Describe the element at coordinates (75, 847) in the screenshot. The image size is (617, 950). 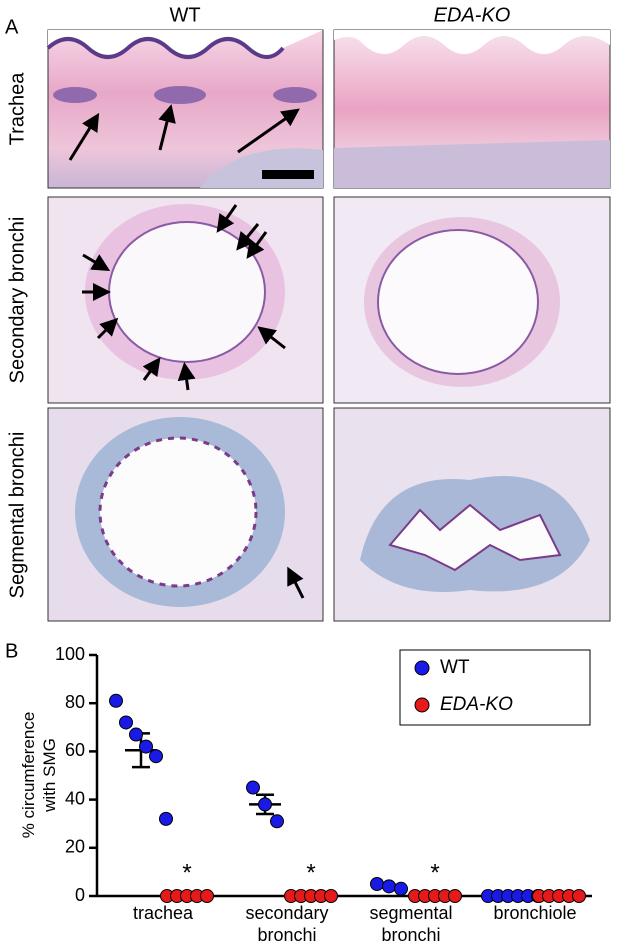
I see `y-tick-label: 20` at that location.